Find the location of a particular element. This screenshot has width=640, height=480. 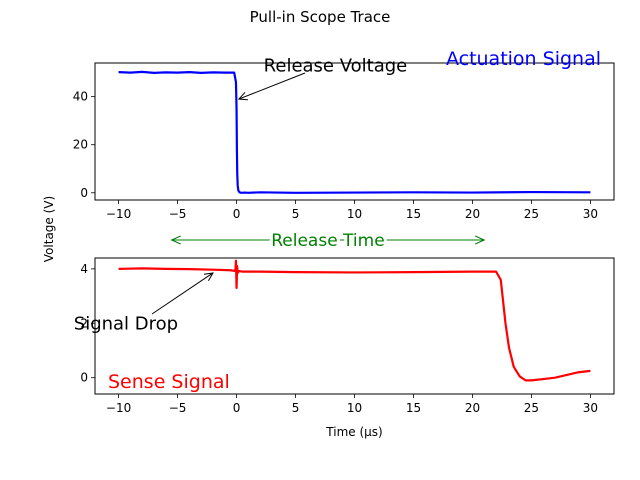

release-voltage-arrow is located at coordinates (272, 86).